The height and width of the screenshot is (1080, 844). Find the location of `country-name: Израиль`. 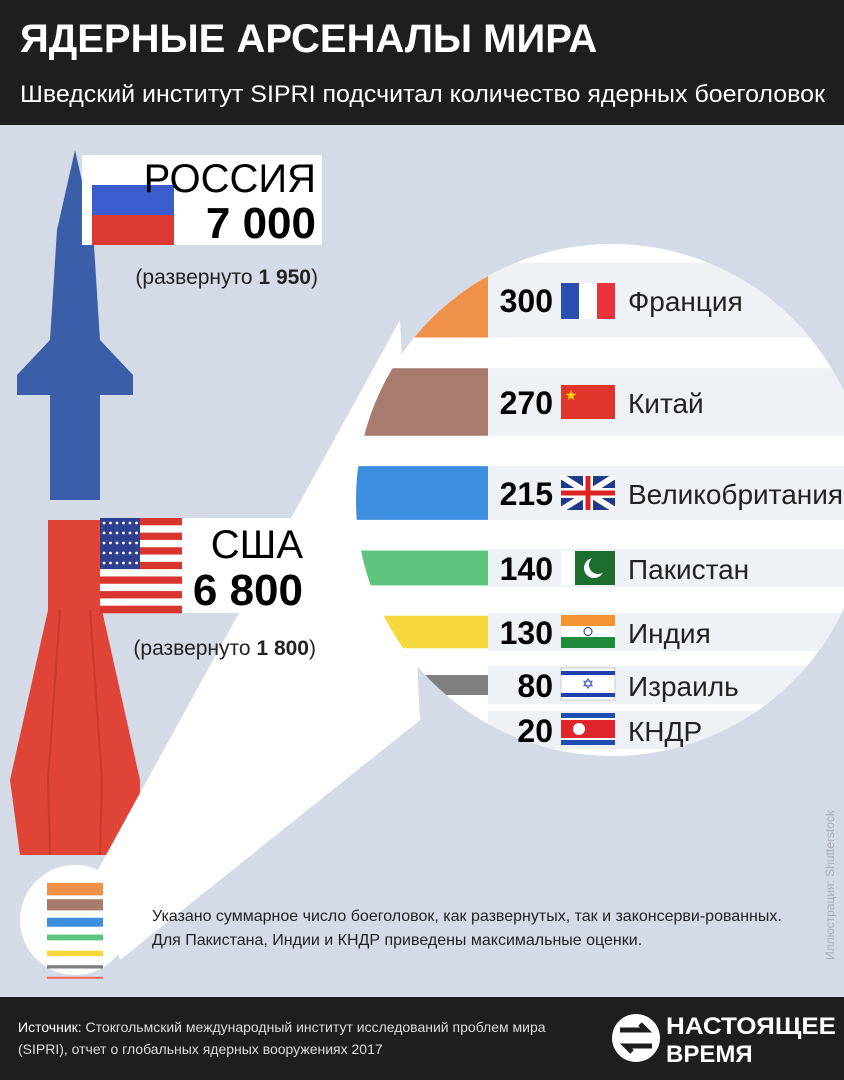

country-name: Израиль is located at coordinates (683, 686).